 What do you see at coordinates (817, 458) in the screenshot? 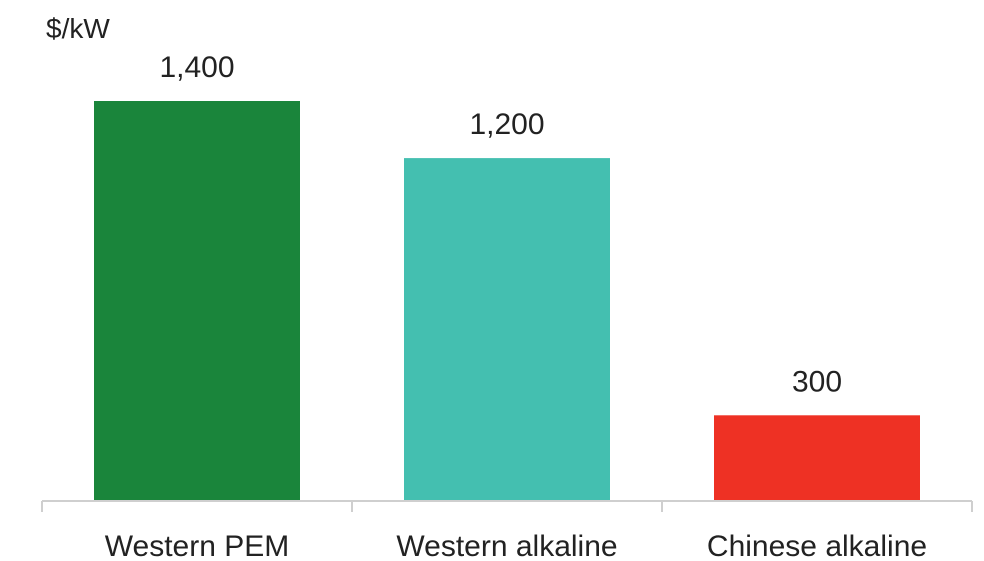
I see `bar-chinese-alkaline` at bounding box center [817, 458].